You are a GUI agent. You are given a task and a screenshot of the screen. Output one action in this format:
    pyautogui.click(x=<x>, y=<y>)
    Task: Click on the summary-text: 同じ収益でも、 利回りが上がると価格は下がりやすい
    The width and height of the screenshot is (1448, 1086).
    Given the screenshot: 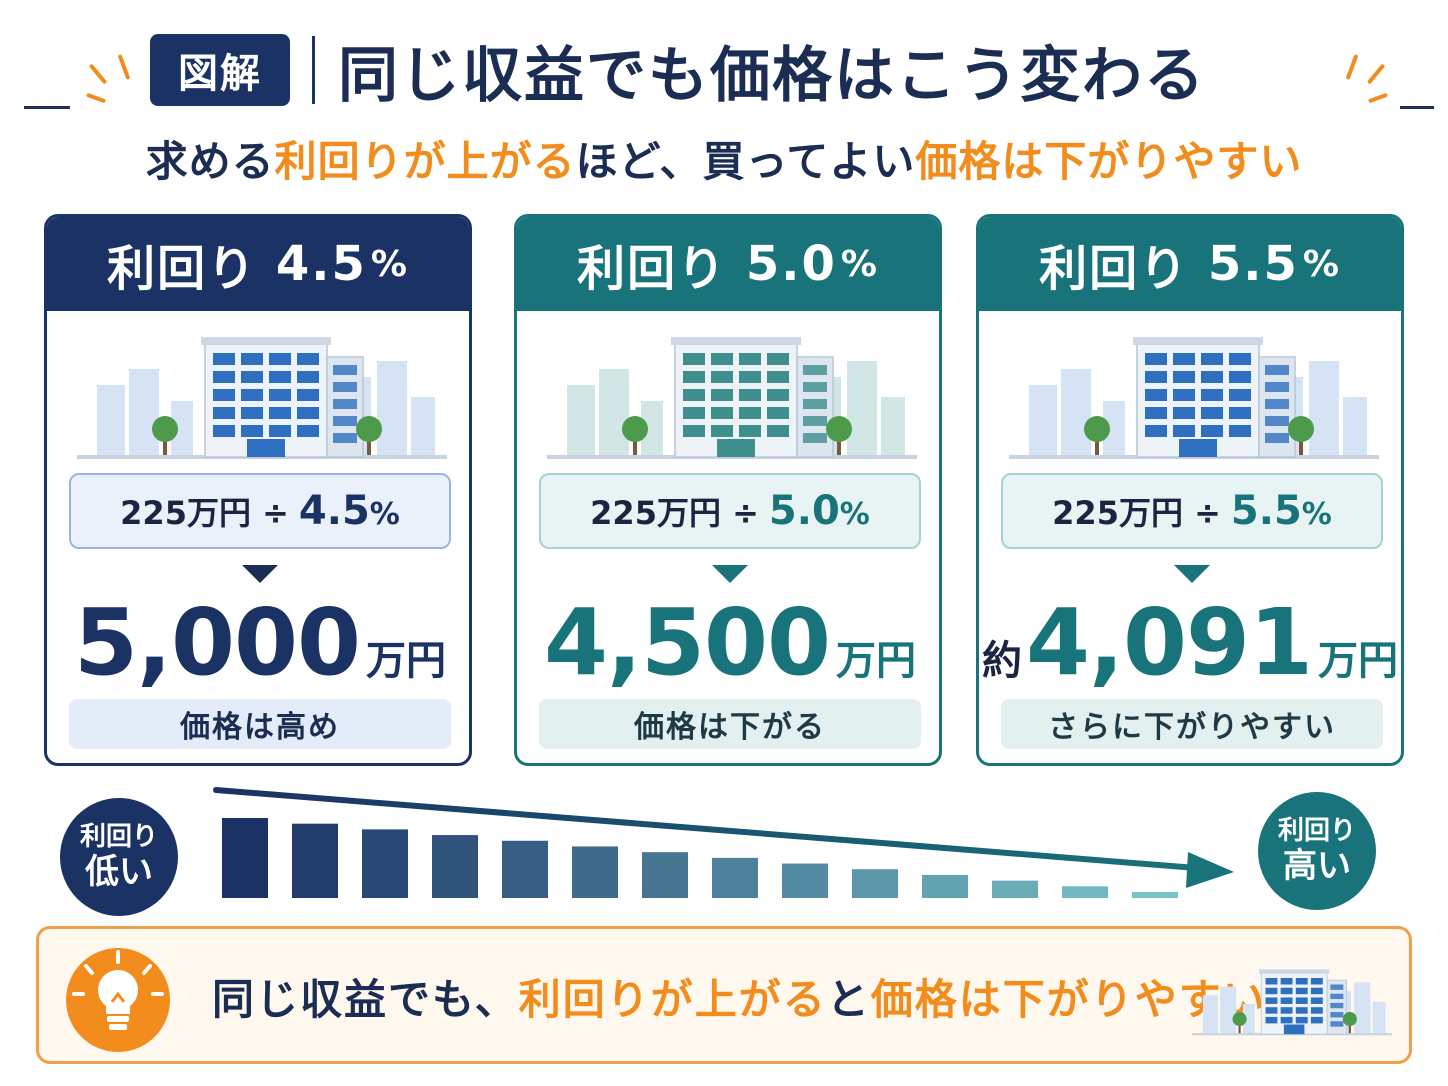 What is the action you would take?
    pyautogui.click(x=739, y=996)
    